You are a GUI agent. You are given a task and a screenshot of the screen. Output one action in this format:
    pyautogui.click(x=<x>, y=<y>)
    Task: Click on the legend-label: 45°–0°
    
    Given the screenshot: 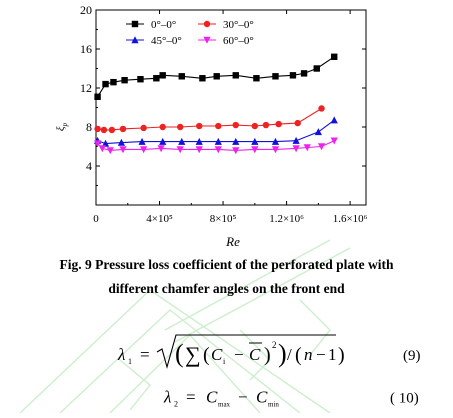 What is the action you would take?
    pyautogui.click(x=166, y=41)
    